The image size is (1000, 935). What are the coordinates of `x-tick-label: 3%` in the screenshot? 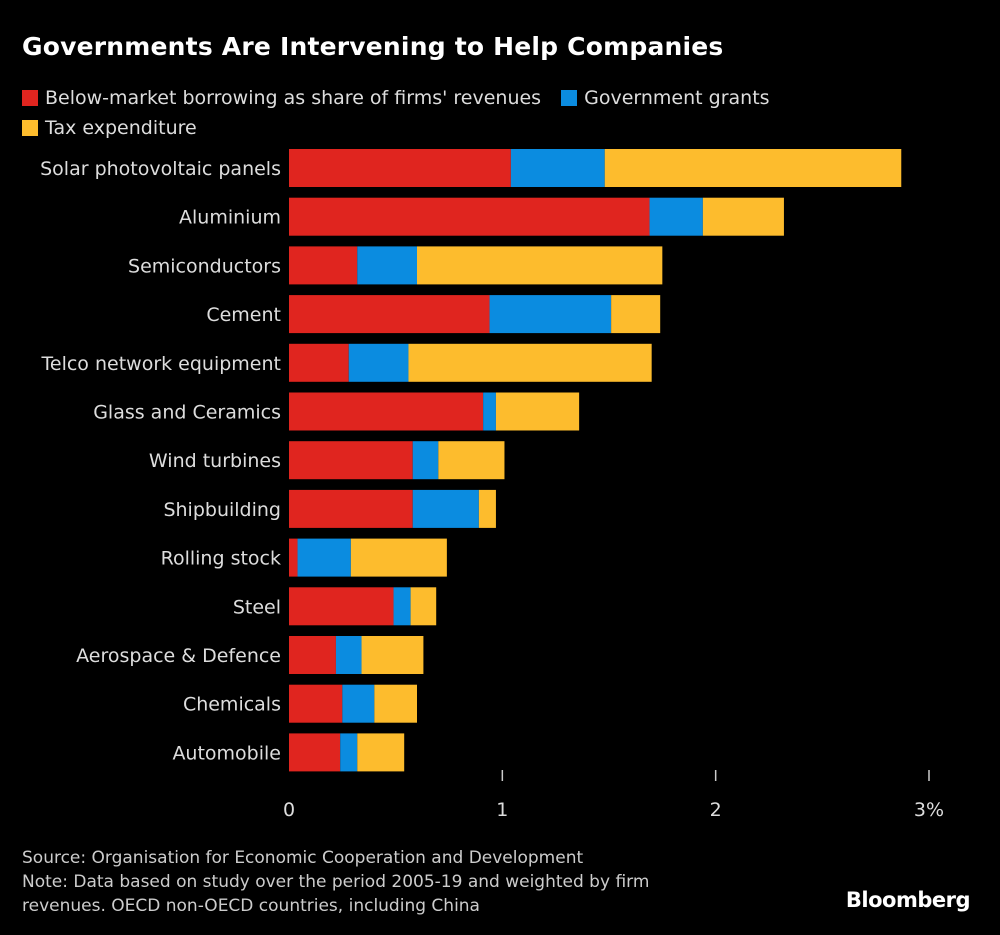 It's located at (929, 810).